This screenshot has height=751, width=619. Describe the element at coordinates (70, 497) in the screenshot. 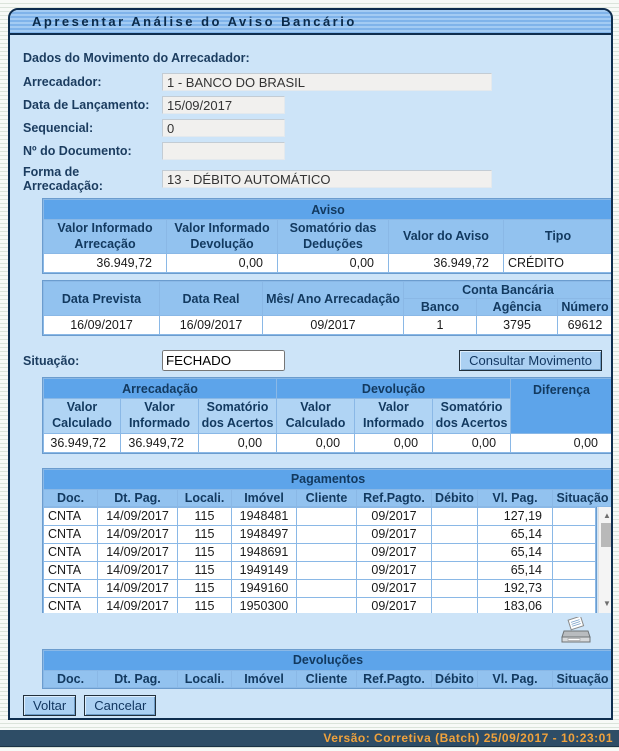

I see `pagamentos-col-header: Doc.` at that location.